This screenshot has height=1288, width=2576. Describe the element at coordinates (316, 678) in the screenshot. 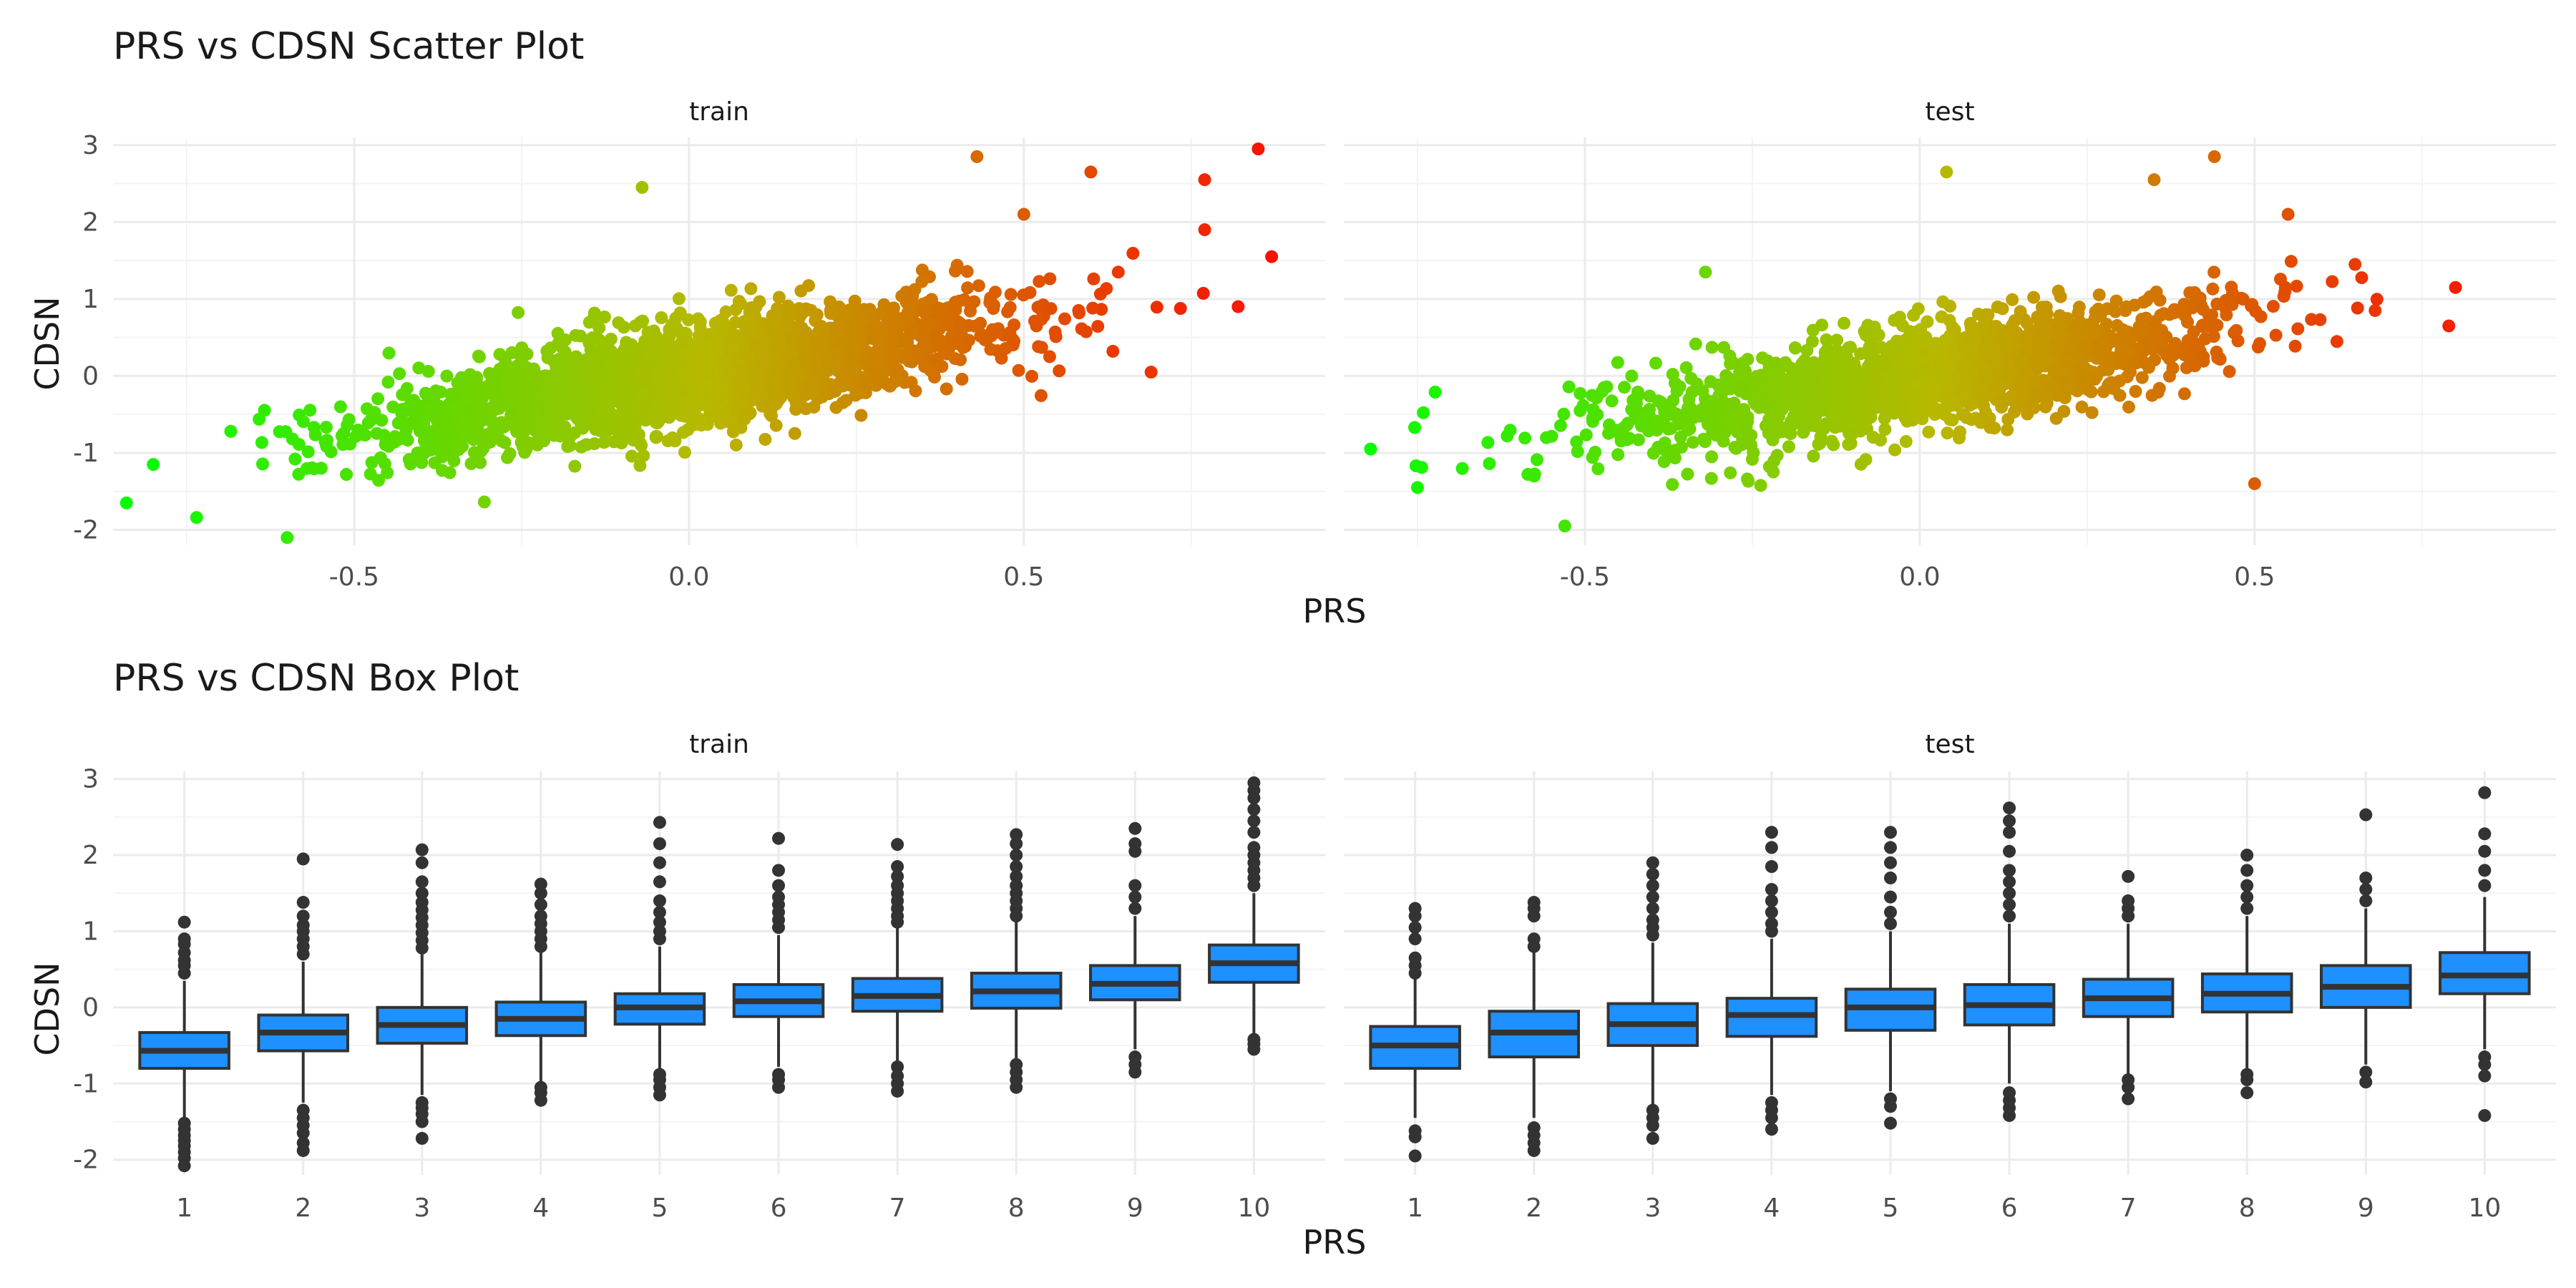

I see `box-title: PRS vs CDSN Box Plot` at that location.